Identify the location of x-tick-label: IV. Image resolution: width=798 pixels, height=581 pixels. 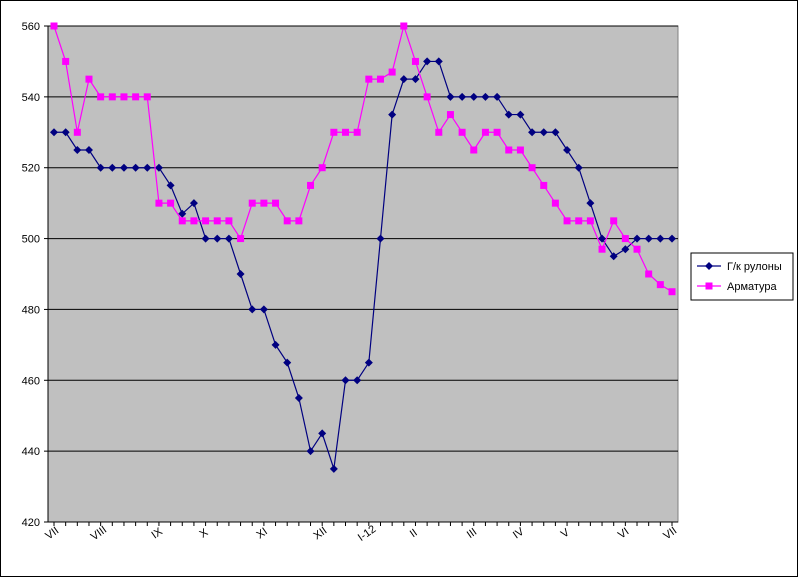
(519, 533).